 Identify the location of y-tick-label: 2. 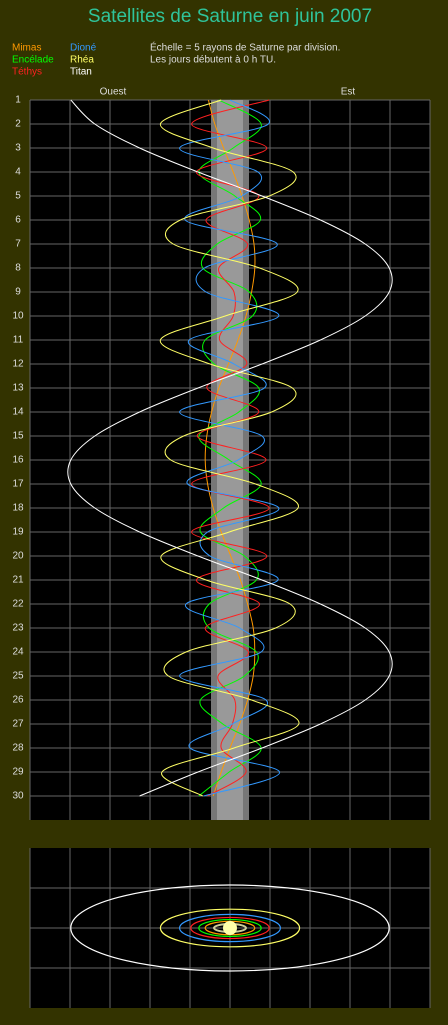
(18, 124).